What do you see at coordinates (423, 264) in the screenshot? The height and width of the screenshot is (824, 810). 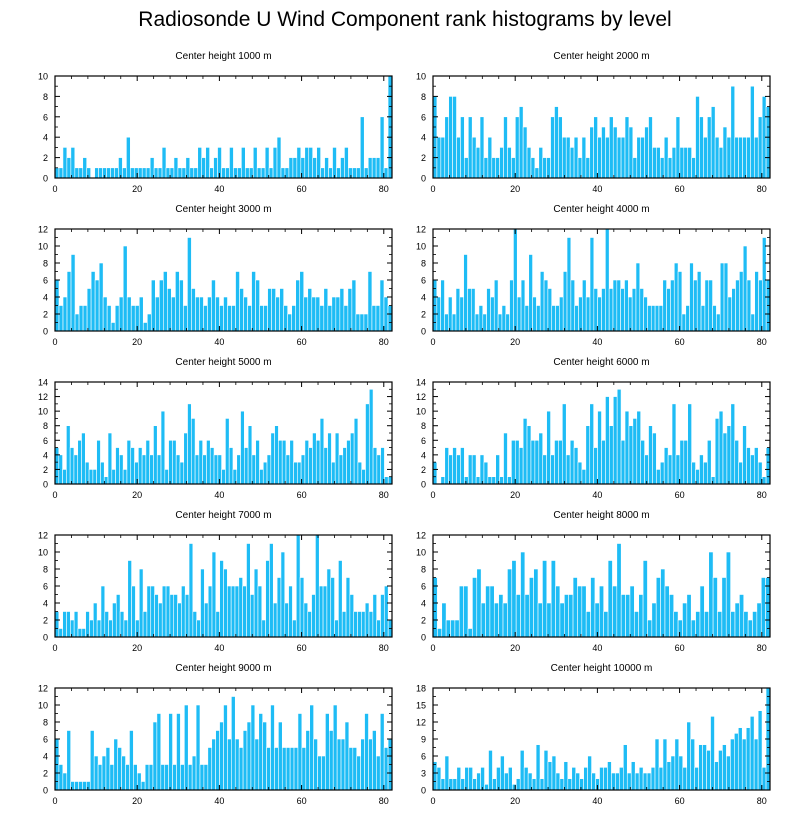 I see `panel-4-ytick-label: 8` at bounding box center [423, 264].